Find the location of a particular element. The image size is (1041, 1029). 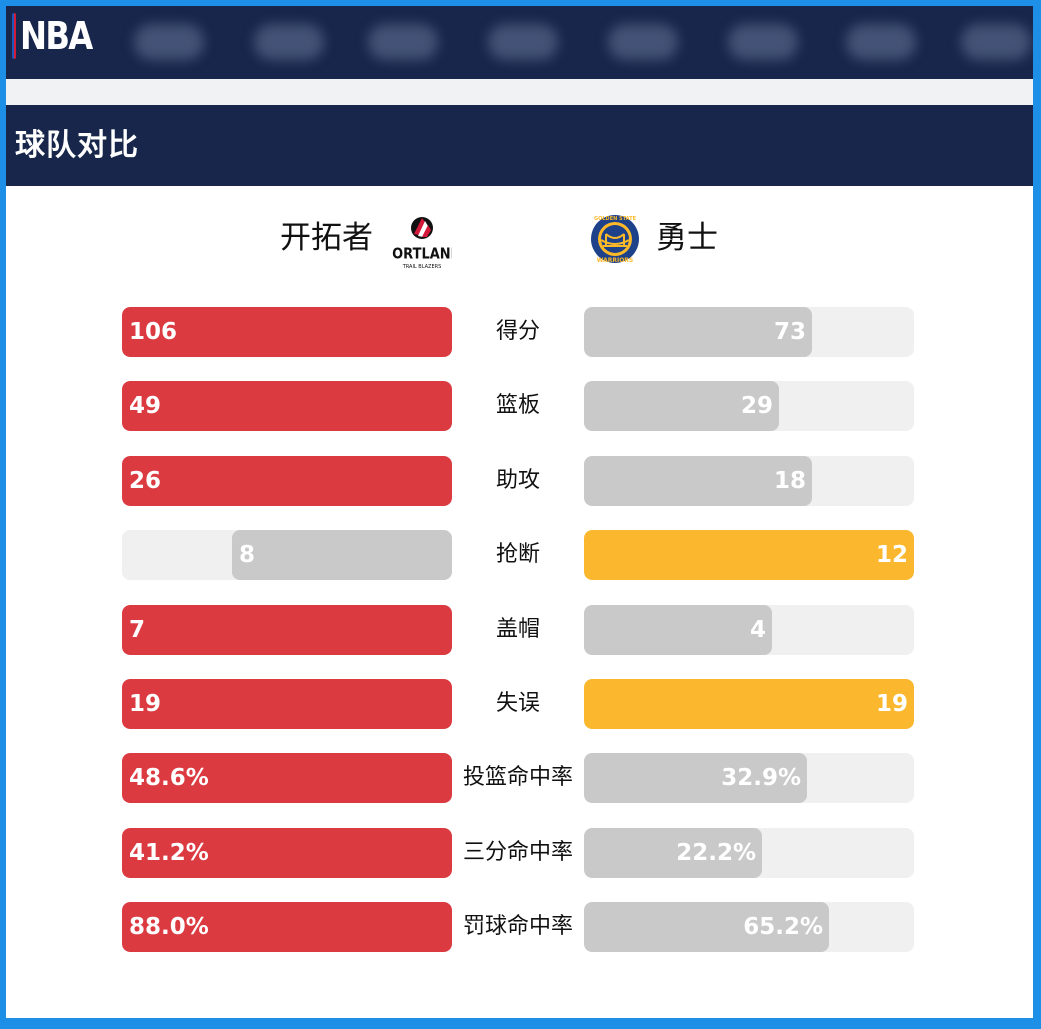

stat-row: 19 失误 19 is located at coordinates (519, 704).